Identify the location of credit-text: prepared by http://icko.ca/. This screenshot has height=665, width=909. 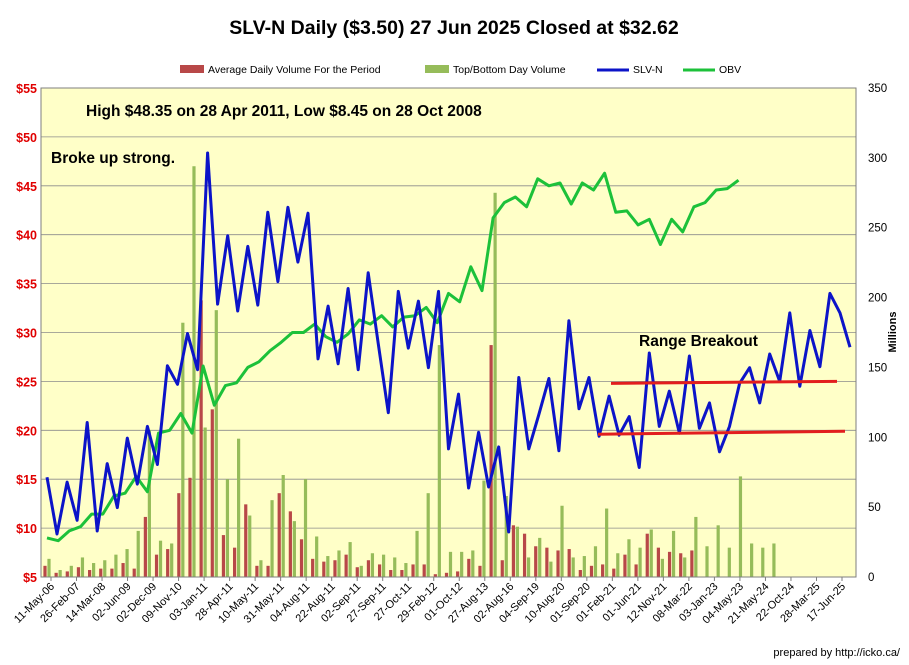
(837, 653).